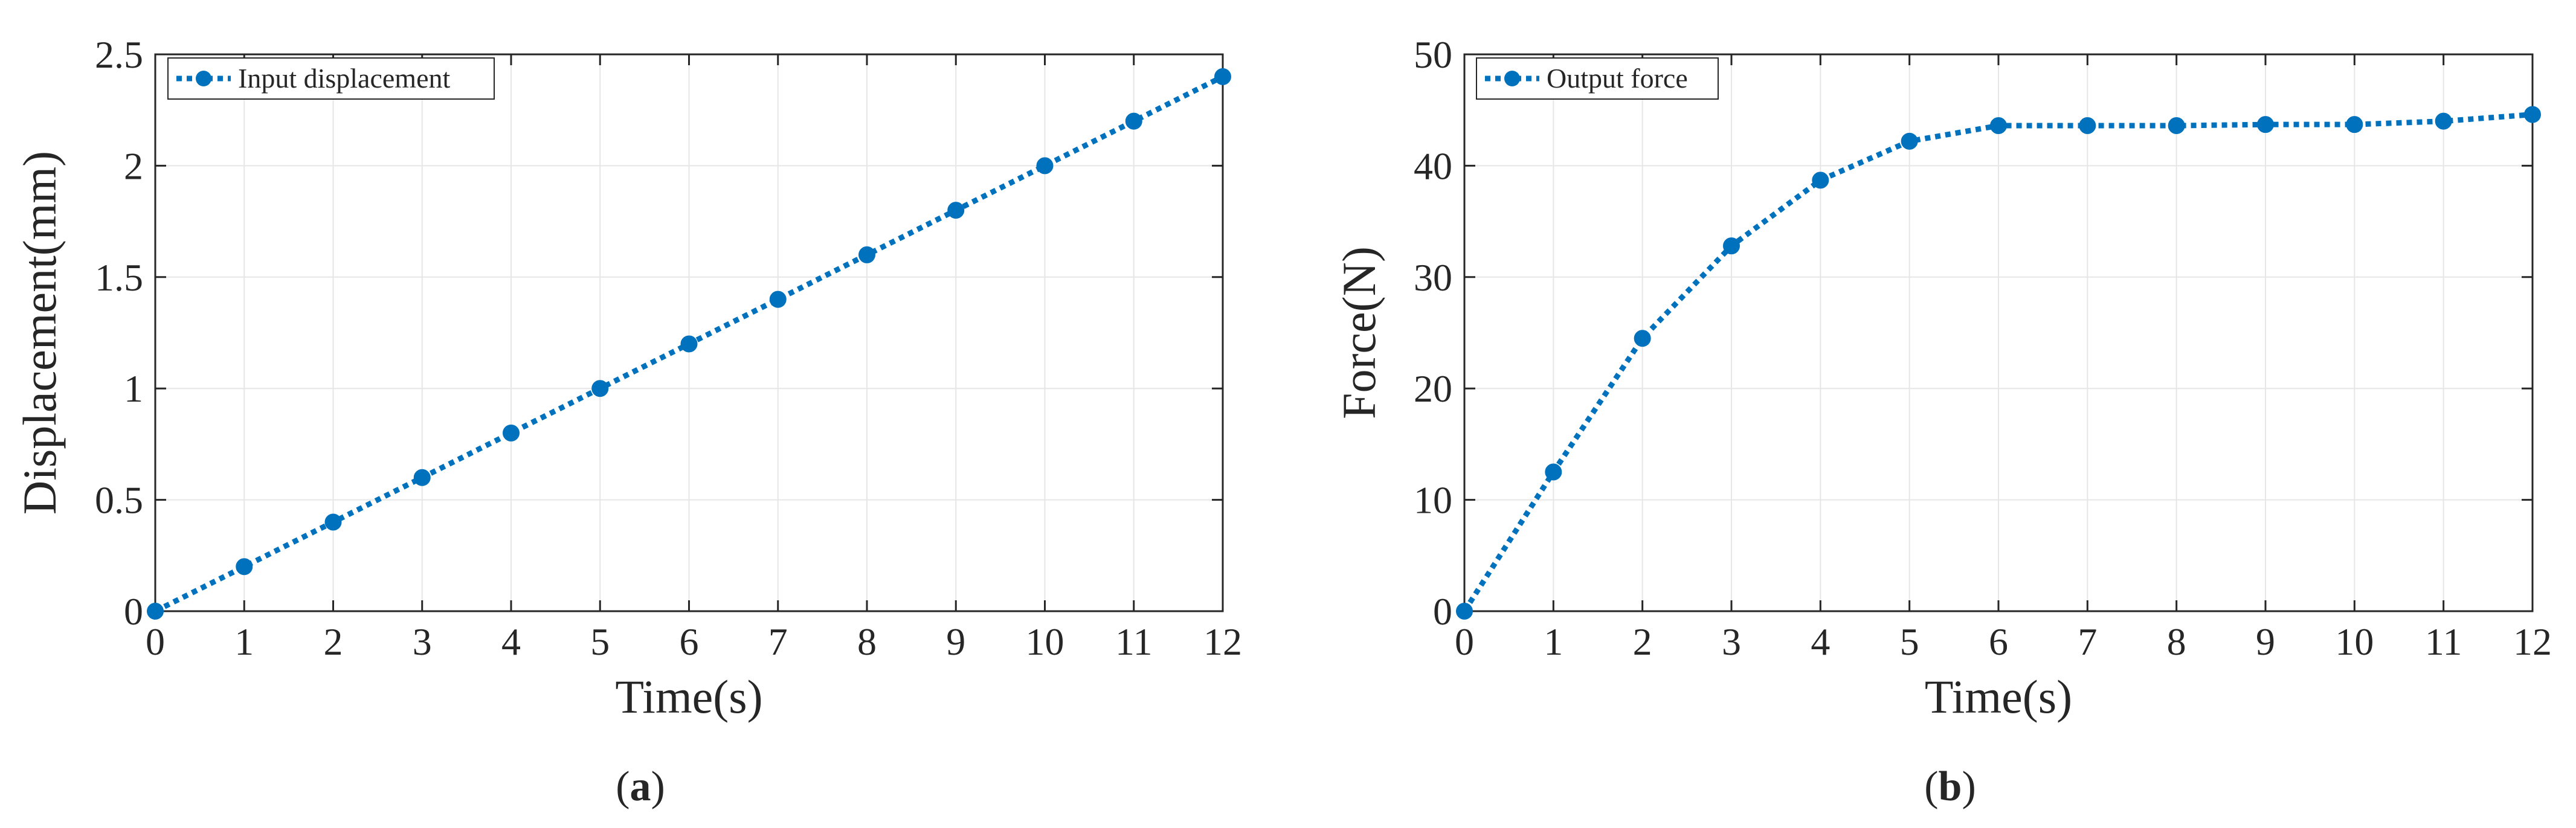  I want to click on panel-caption-letter: b, so click(1950, 786).